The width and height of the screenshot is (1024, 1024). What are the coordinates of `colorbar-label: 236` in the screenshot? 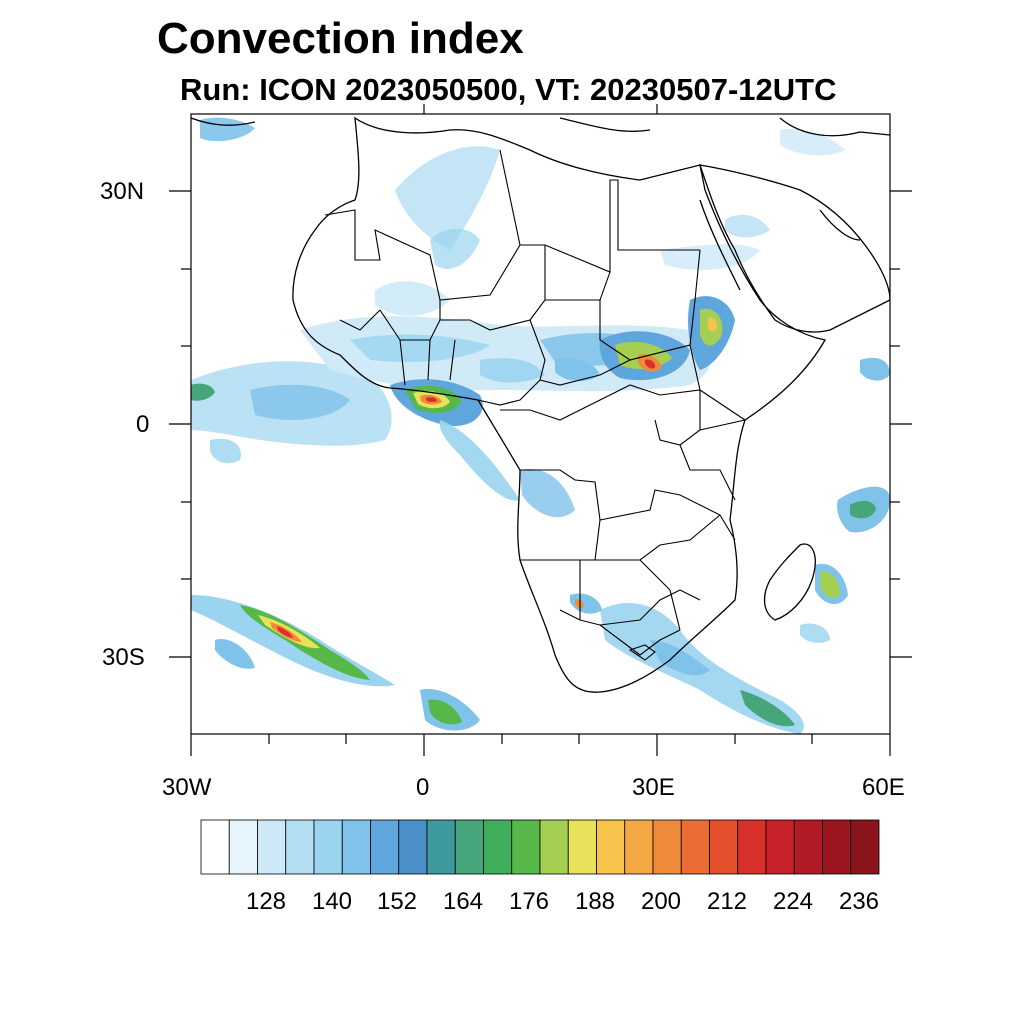 It's located at (859, 901).